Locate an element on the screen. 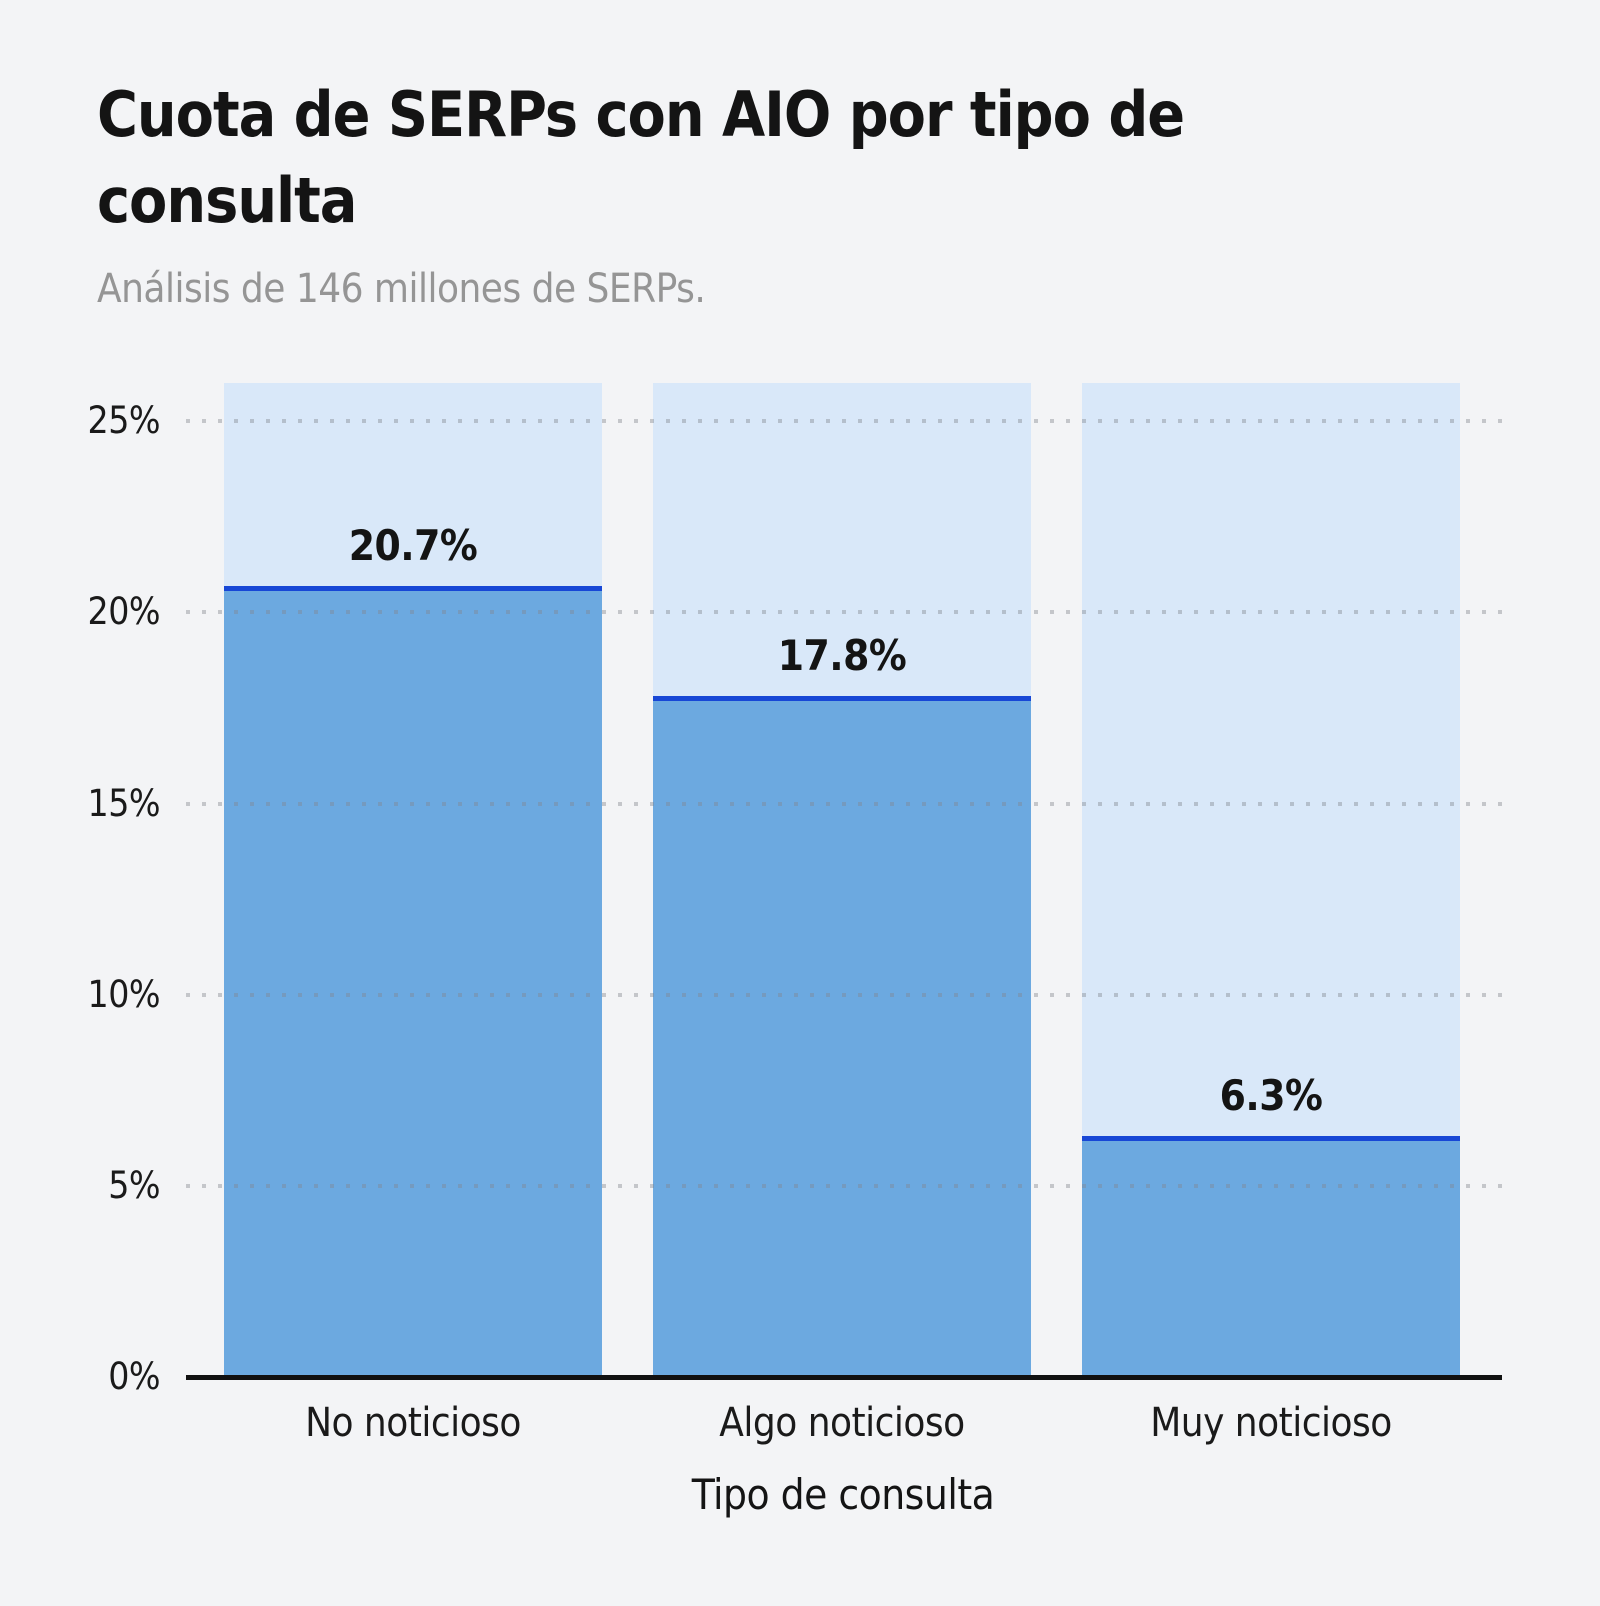 Image resolution: width=1600 pixels, height=1606 pixels. bar-value-label: 6.3% is located at coordinates (1271, 1095).